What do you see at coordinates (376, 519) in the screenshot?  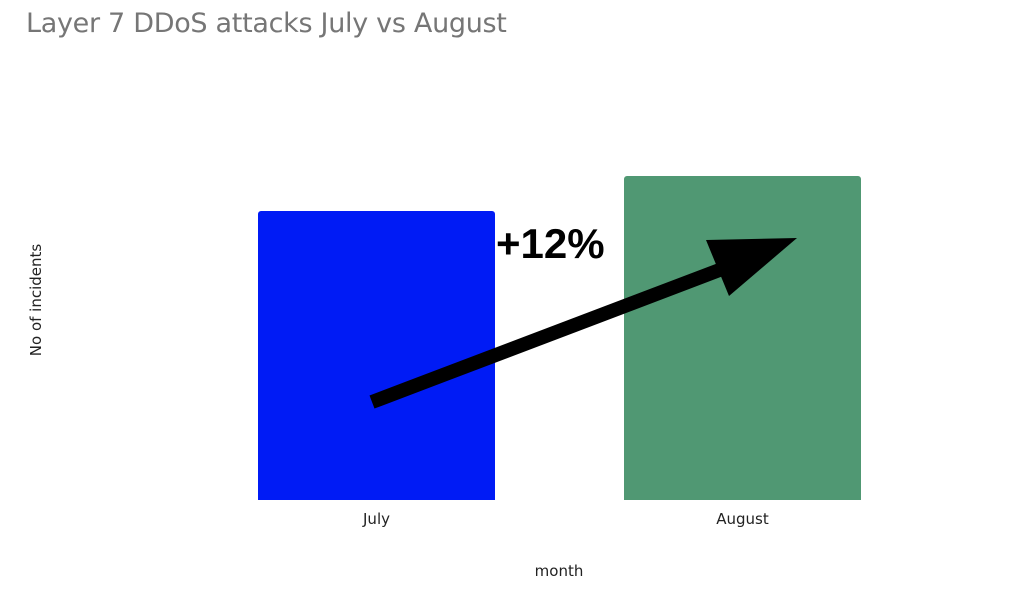 I see `x-tick-july: July` at bounding box center [376, 519].